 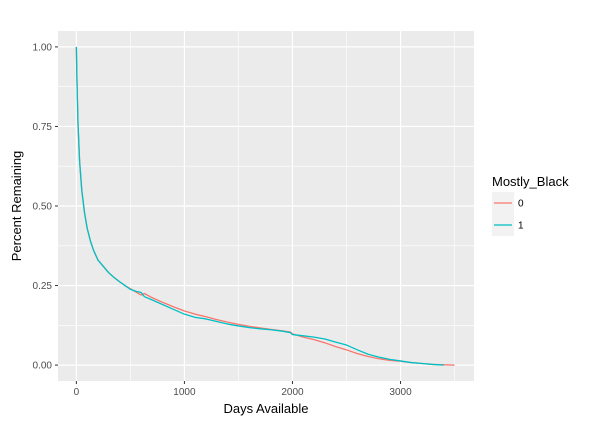 What do you see at coordinates (521, 226) in the screenshot?
I see `legend-label-1: 1` at bounding box center [521, 226].